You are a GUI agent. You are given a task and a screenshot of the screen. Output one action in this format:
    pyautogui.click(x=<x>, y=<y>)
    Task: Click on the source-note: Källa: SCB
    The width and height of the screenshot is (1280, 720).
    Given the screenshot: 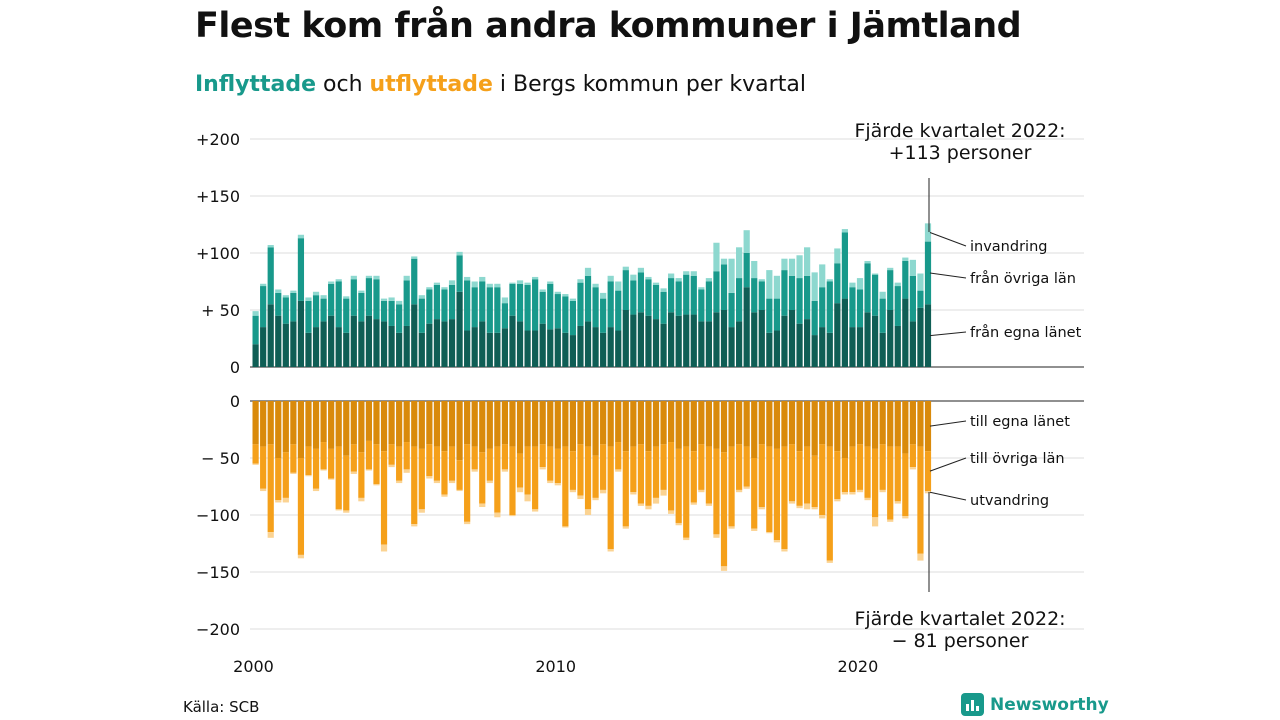 What is the action you would take?
    pyautogui.click(x=221, y=707)
    